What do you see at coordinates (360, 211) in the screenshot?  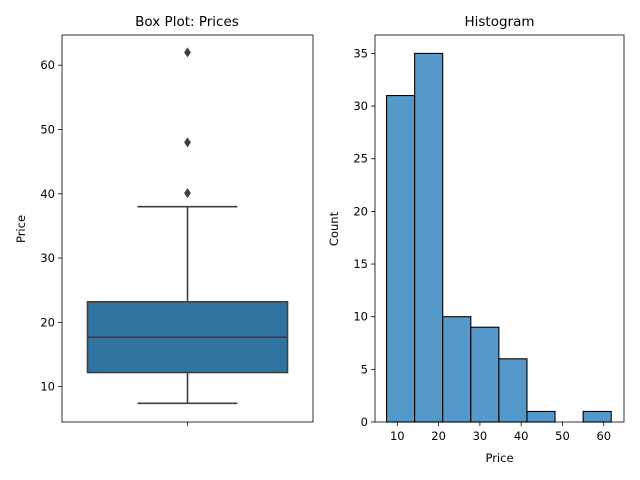 I see `histogram-y-tick-label: 20` at bounding box center [360, 211].